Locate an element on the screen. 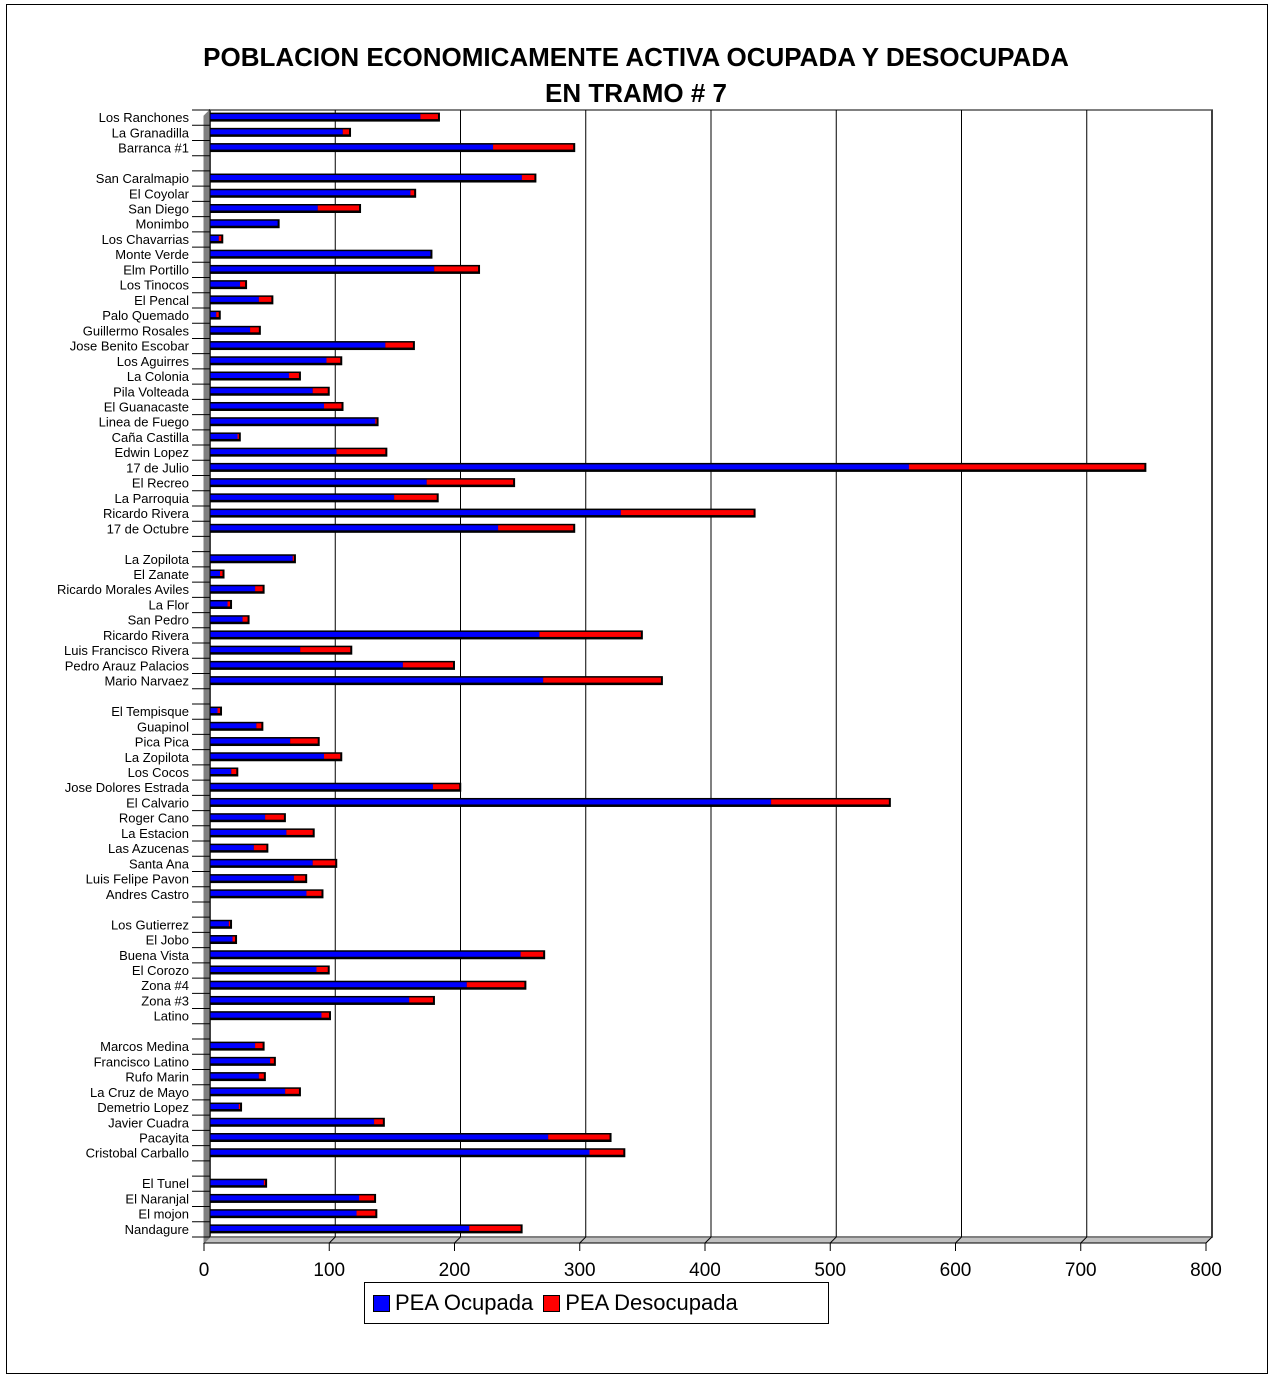  category-label: La Parroquia is located at coordinates (152, 498).